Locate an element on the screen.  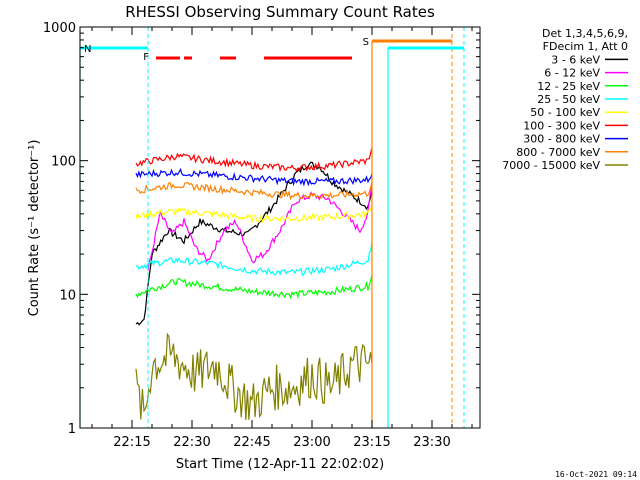
x-tick-label: 23:30 is located at coordinates (431, 442).